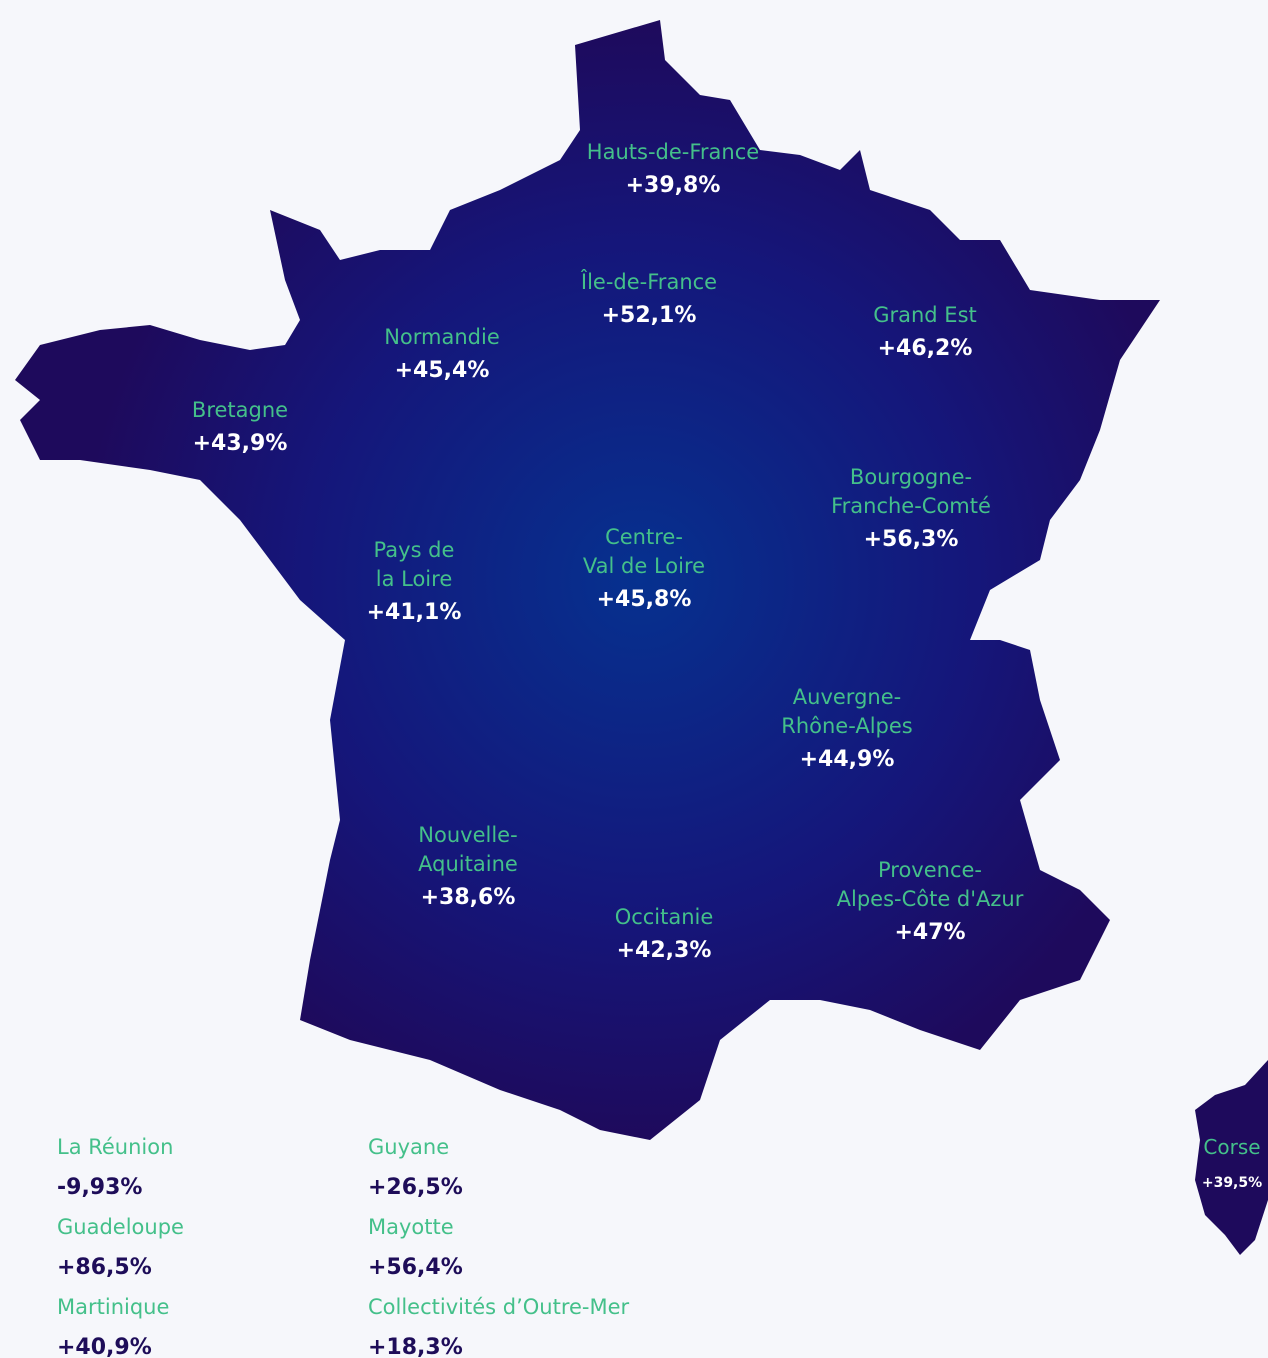  I want to click on region-name: Bretagne, so click(240, 410).